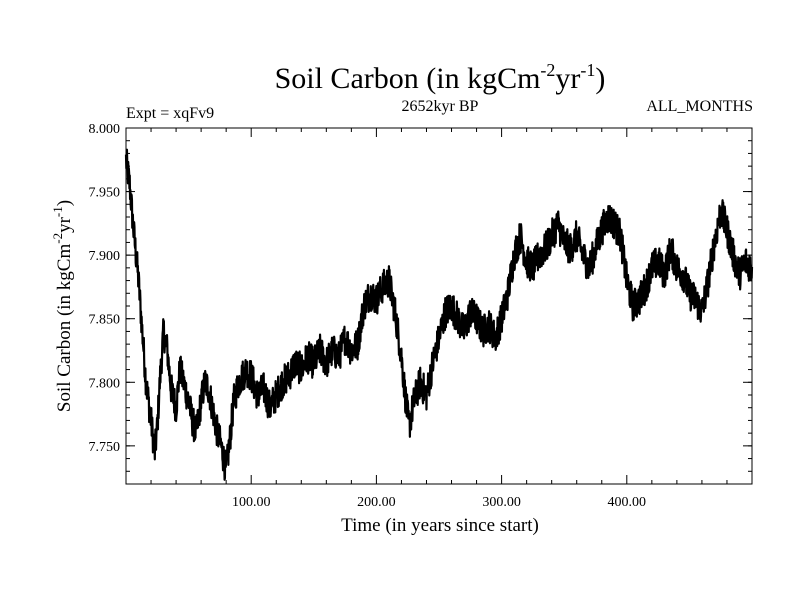  Describe the element at coordinates (440, 77) in the screenshot. I see `chart-title: Soil Carbon (in kgCm-2yr-1)` at that location.